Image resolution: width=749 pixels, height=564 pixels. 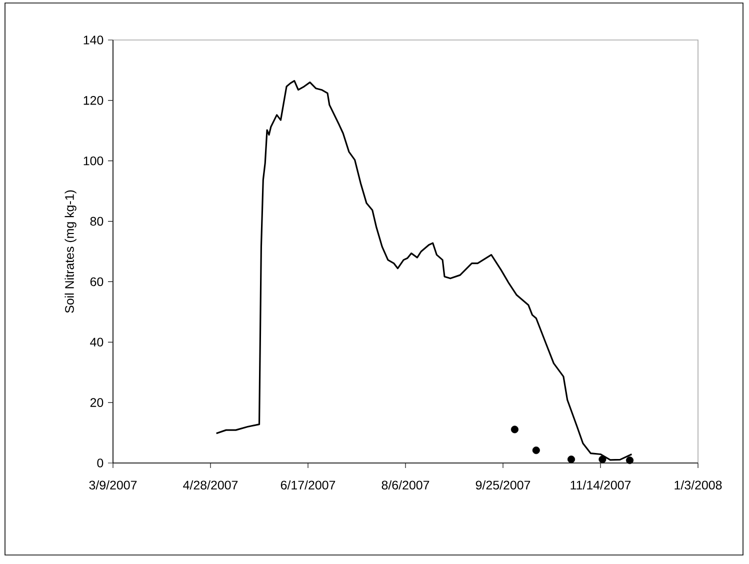 I want to click on y-tick-label: 100, so click(x=94, y=161).